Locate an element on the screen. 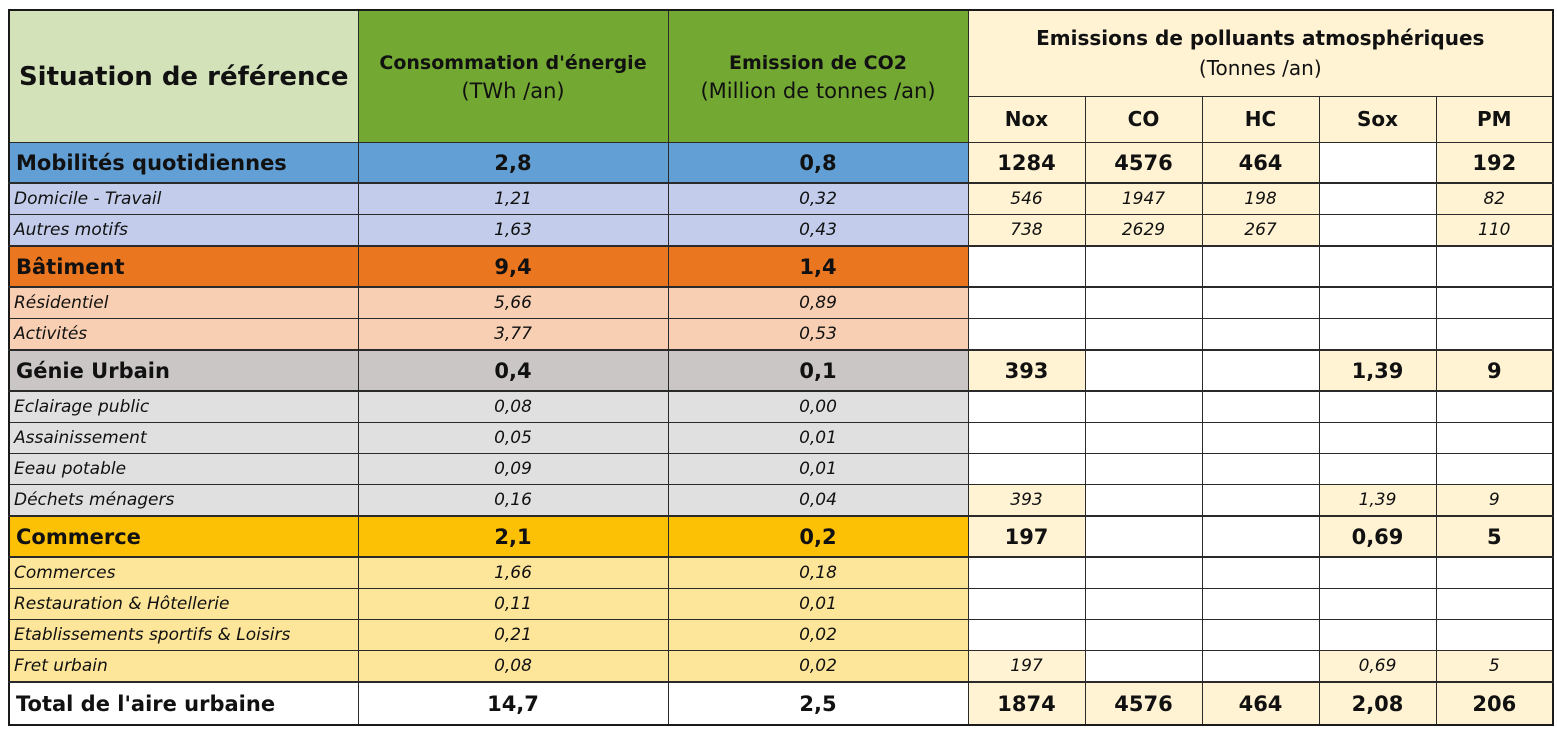  header-hc: HC is located at coordinates (1260, 119).